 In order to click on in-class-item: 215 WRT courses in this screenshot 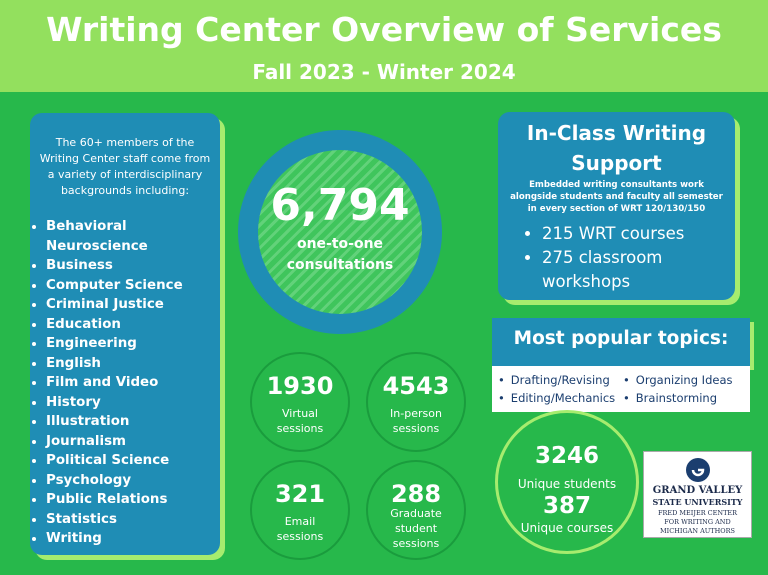, I will do `click(637, 234)`.